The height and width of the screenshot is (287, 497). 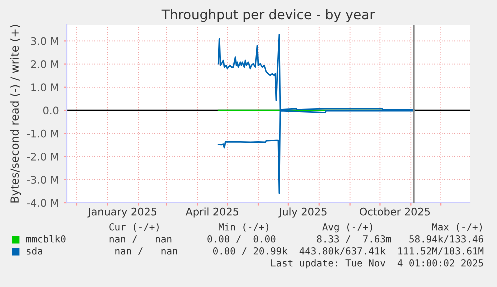 I want to click on y-tick-label: -4.0 M, so click(x=42, y=203).